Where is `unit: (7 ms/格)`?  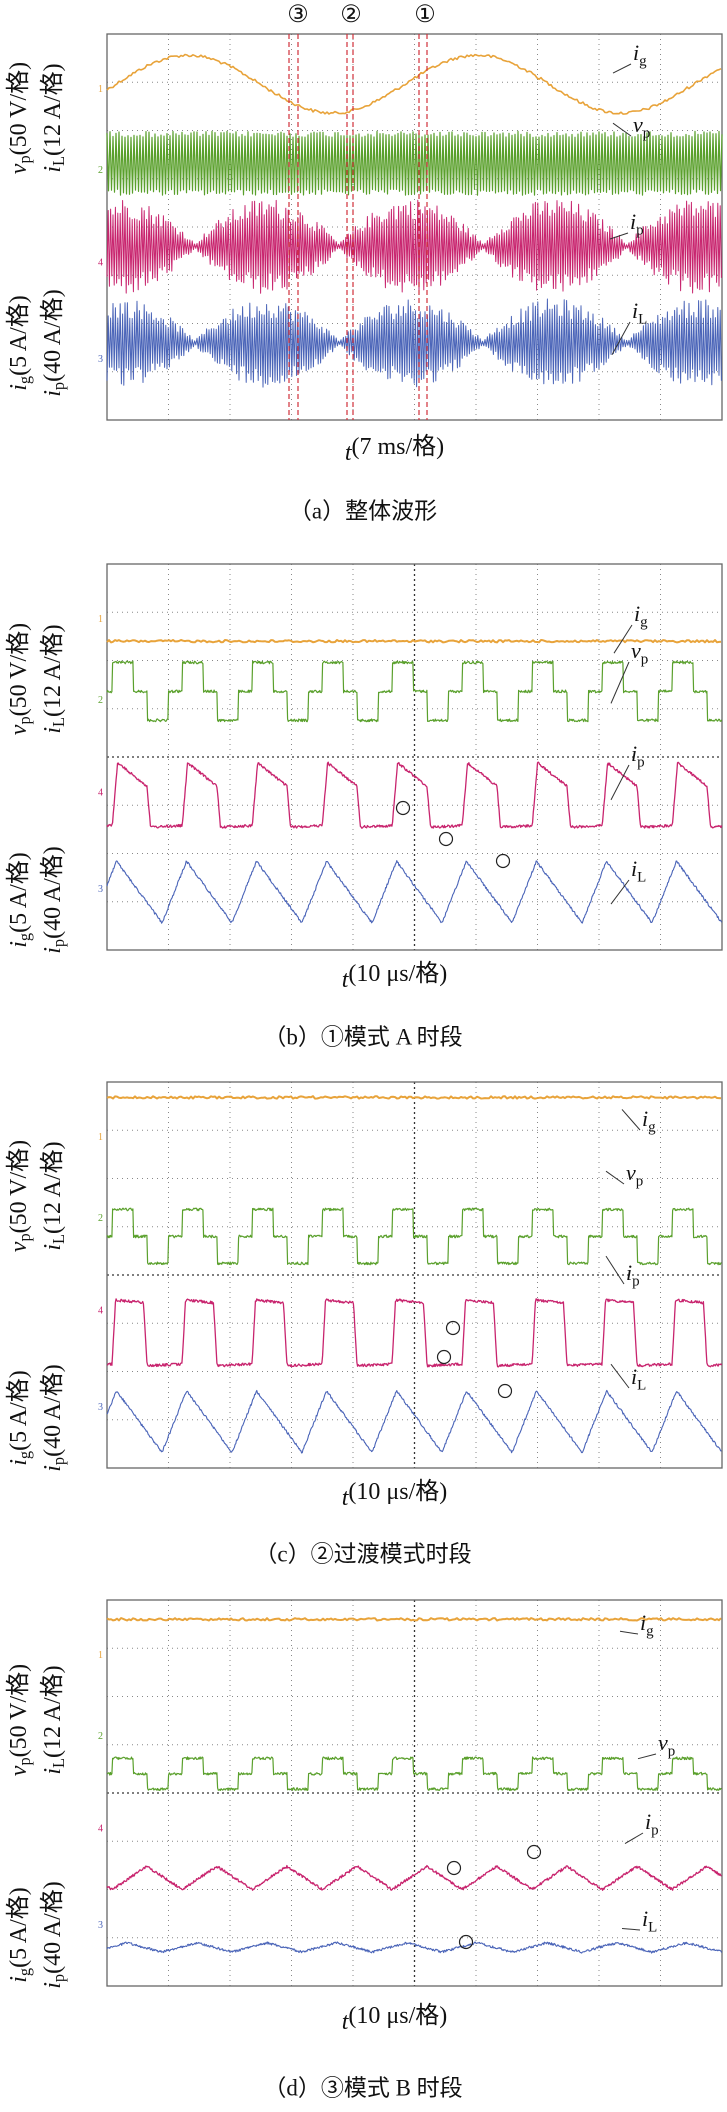
unit: (7 ms/格) is located at coordinates (398, 446).